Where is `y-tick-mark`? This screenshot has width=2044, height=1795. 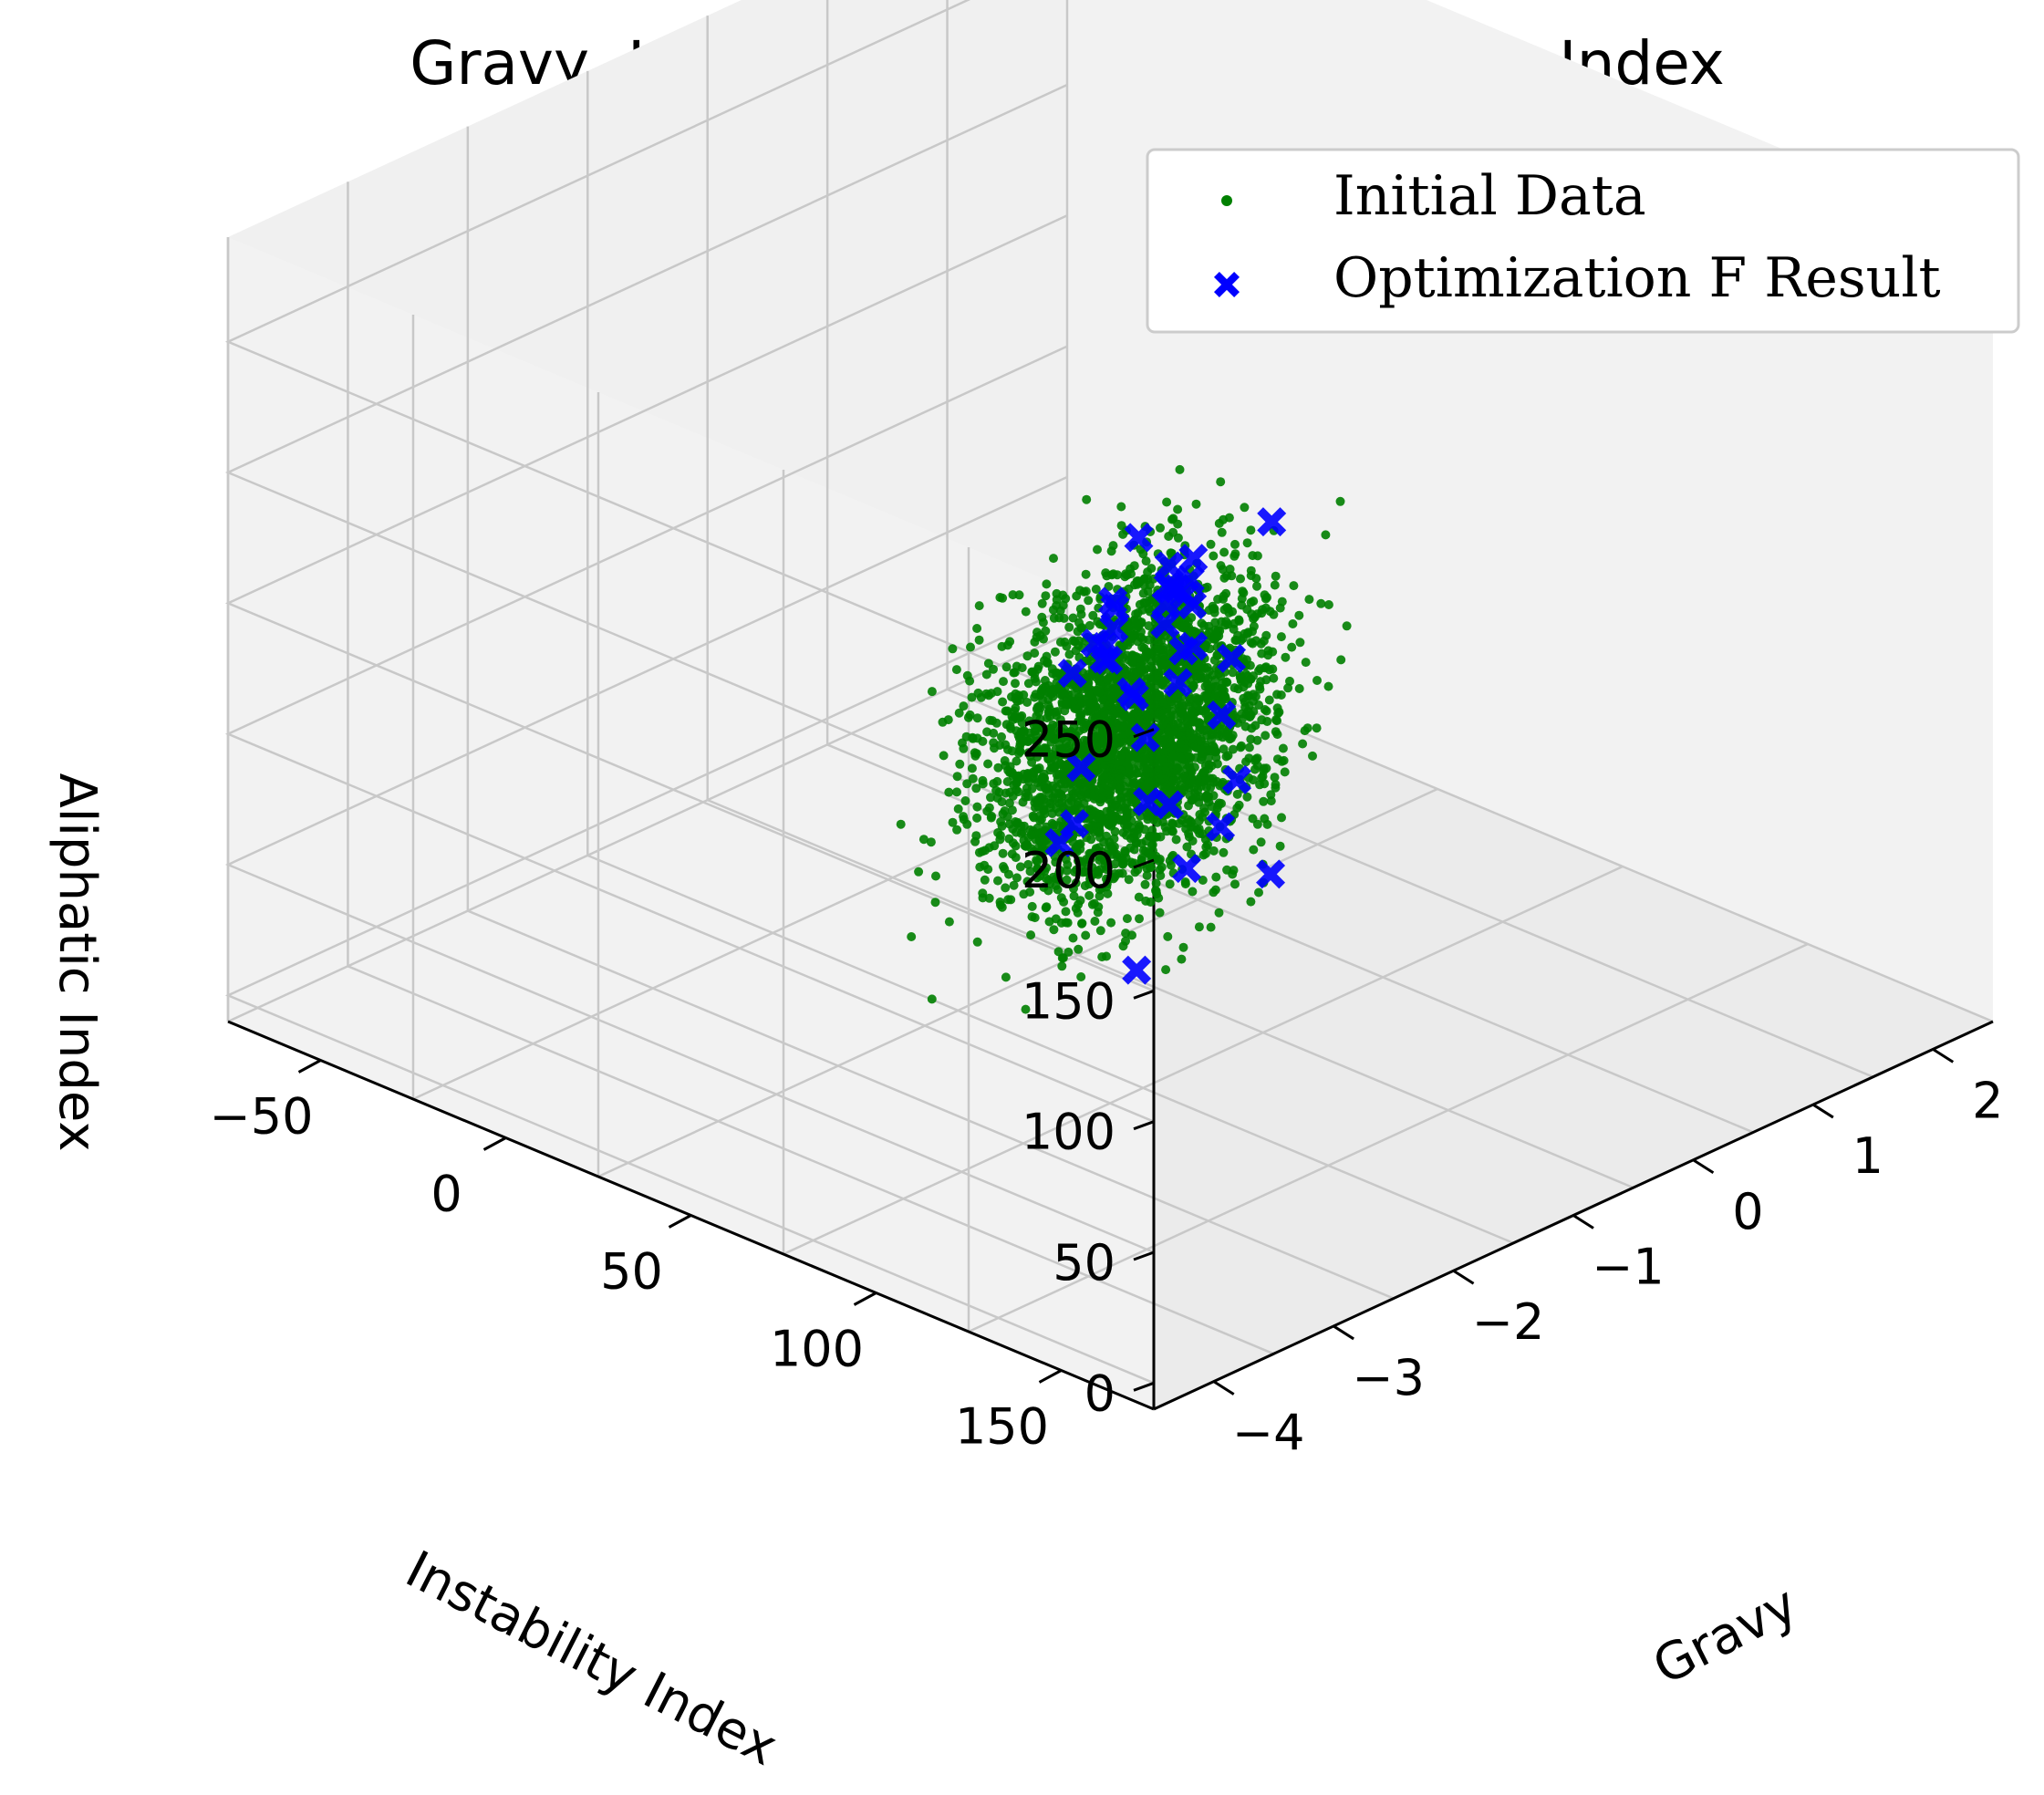
y-tick-mark is located at coordinates (865, 1299).